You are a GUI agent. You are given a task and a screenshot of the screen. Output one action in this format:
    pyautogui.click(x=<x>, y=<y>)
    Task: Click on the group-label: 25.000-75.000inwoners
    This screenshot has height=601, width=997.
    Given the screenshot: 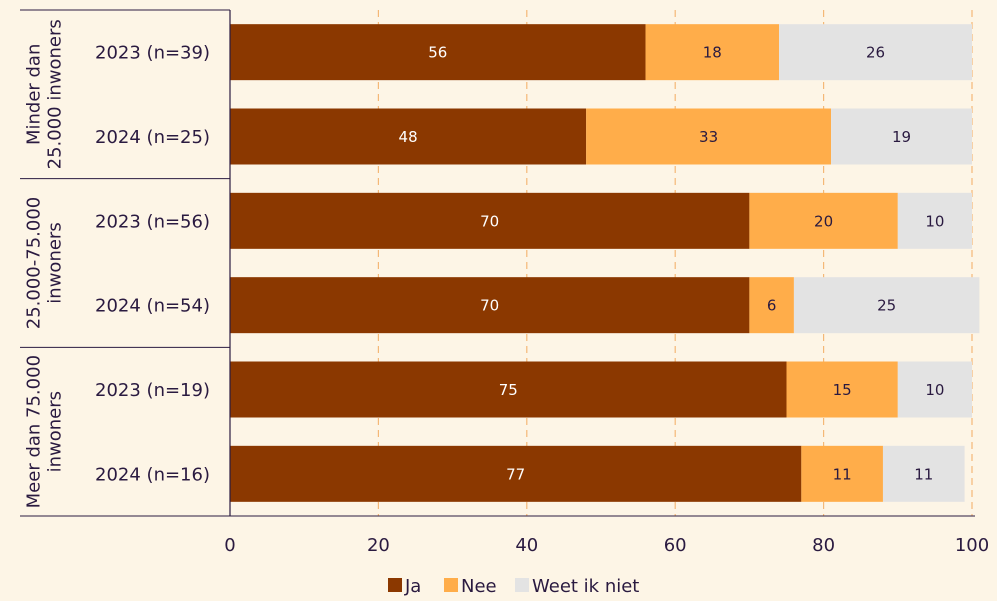 What is the action you would take?
    pyautogui.click(x=45, y=263)
    